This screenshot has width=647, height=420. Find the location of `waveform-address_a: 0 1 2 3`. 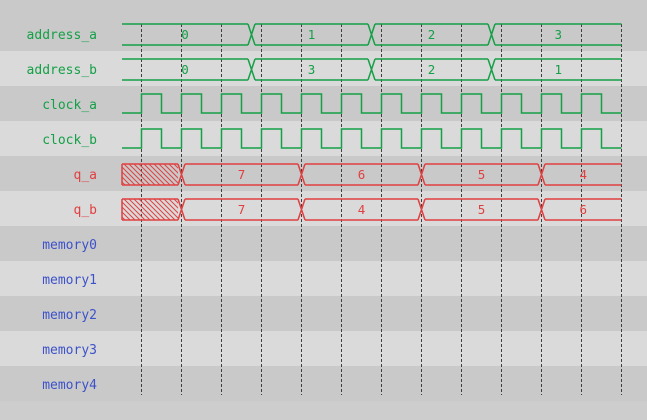

waveform-address_a: 0 1 2 3 is located at coordinates (372, 34).